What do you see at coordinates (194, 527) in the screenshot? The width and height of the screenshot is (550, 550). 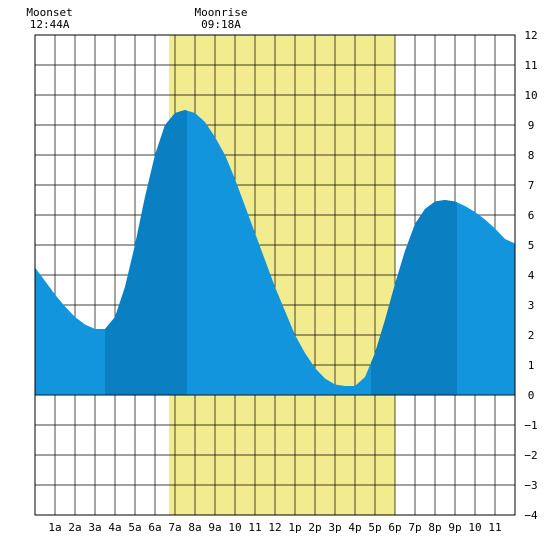 I see `x-tick-label: 8a` at bounding box center [194, 527].